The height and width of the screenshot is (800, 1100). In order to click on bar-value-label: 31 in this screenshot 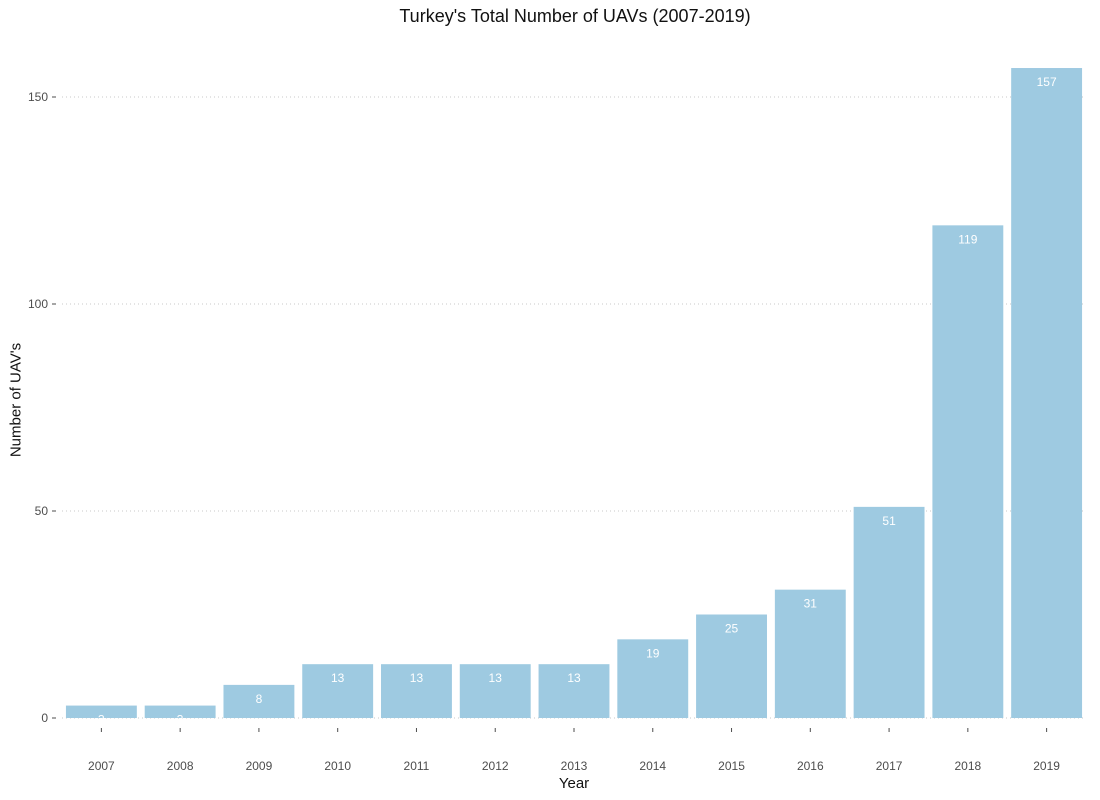, I will do `click(811, 604)`.